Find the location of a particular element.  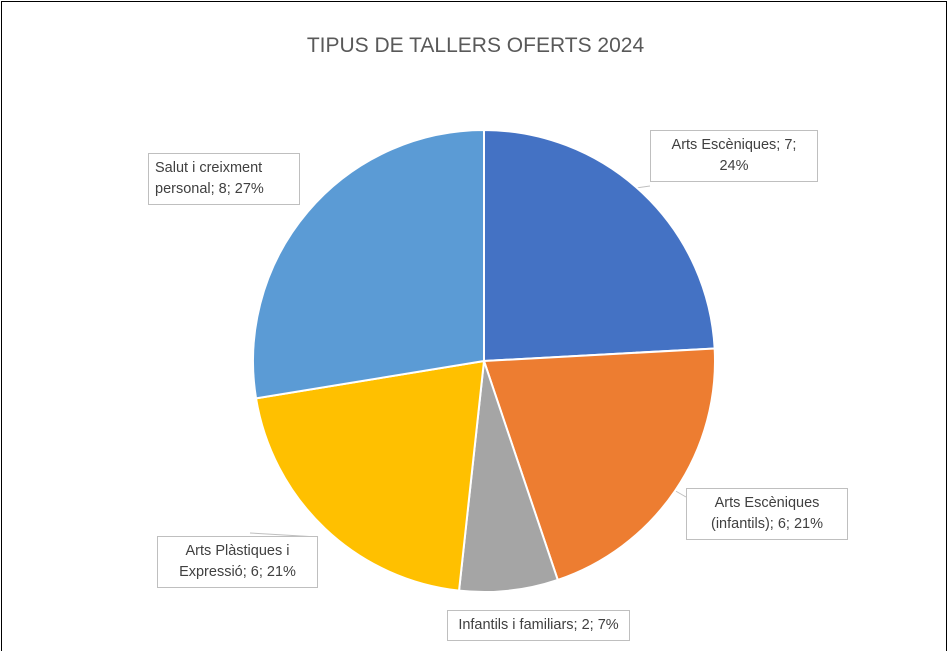

chart-title: TIPUS DE TALLERS OFERTS 2024 is located at coordinates (475, 45).